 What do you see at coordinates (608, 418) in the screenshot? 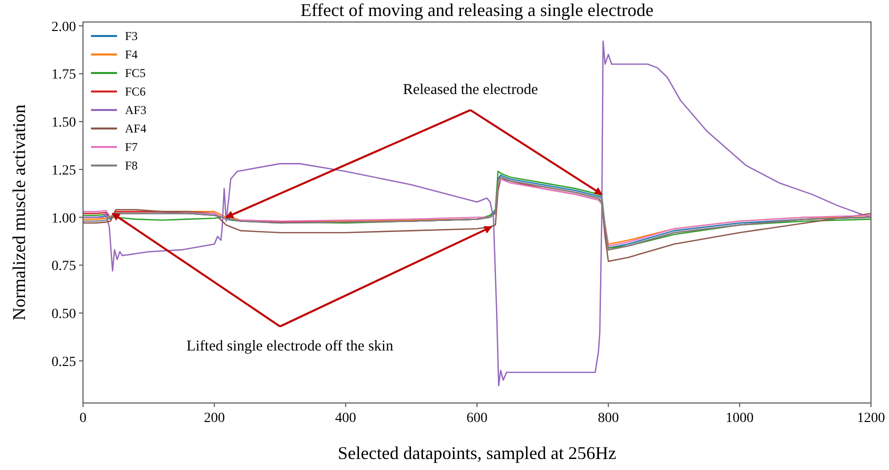
I see `x-tick-label: 800` at bounding box center [608, 418].